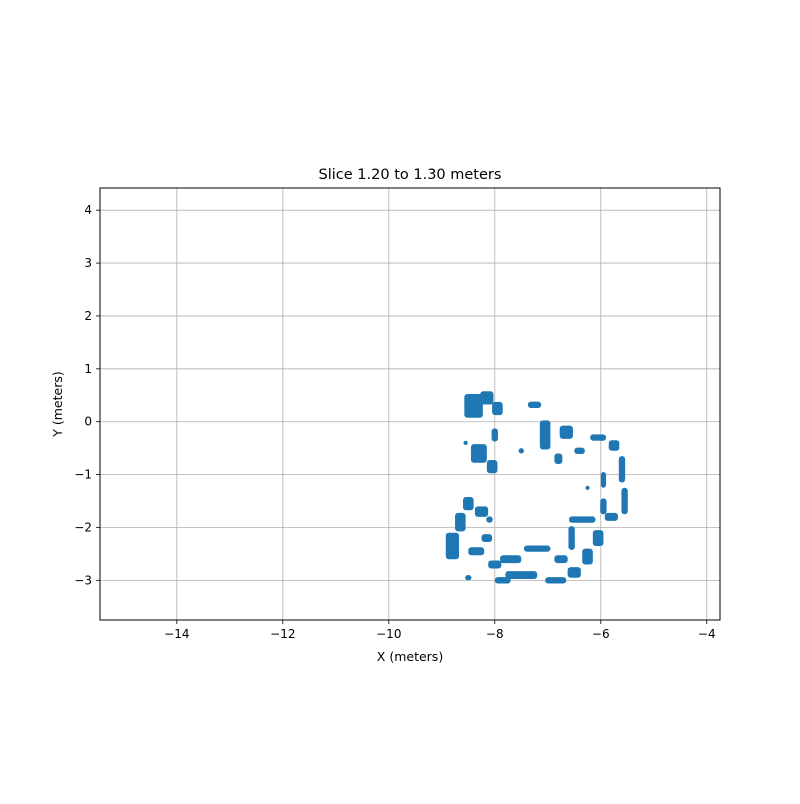 This screenshot has width=800, height=804. What do you see at coordinates (495, 634) in the screenshot?
I see `x-tick-label: −8` at bounding box center [495, 634].